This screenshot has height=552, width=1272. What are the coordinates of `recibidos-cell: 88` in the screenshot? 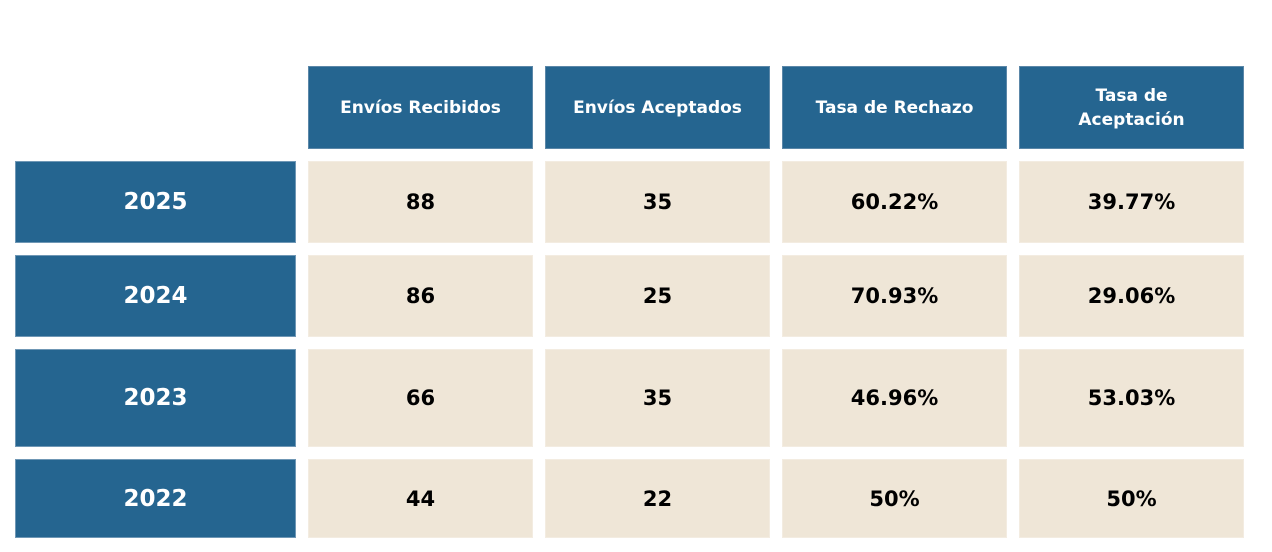 It's located at (420, 202).